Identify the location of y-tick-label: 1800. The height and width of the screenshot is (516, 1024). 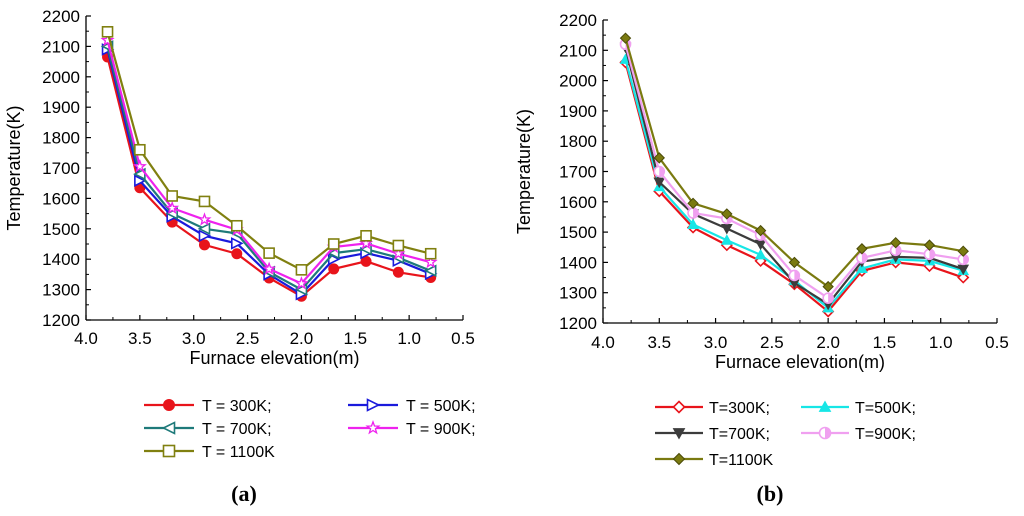
(578, 141).